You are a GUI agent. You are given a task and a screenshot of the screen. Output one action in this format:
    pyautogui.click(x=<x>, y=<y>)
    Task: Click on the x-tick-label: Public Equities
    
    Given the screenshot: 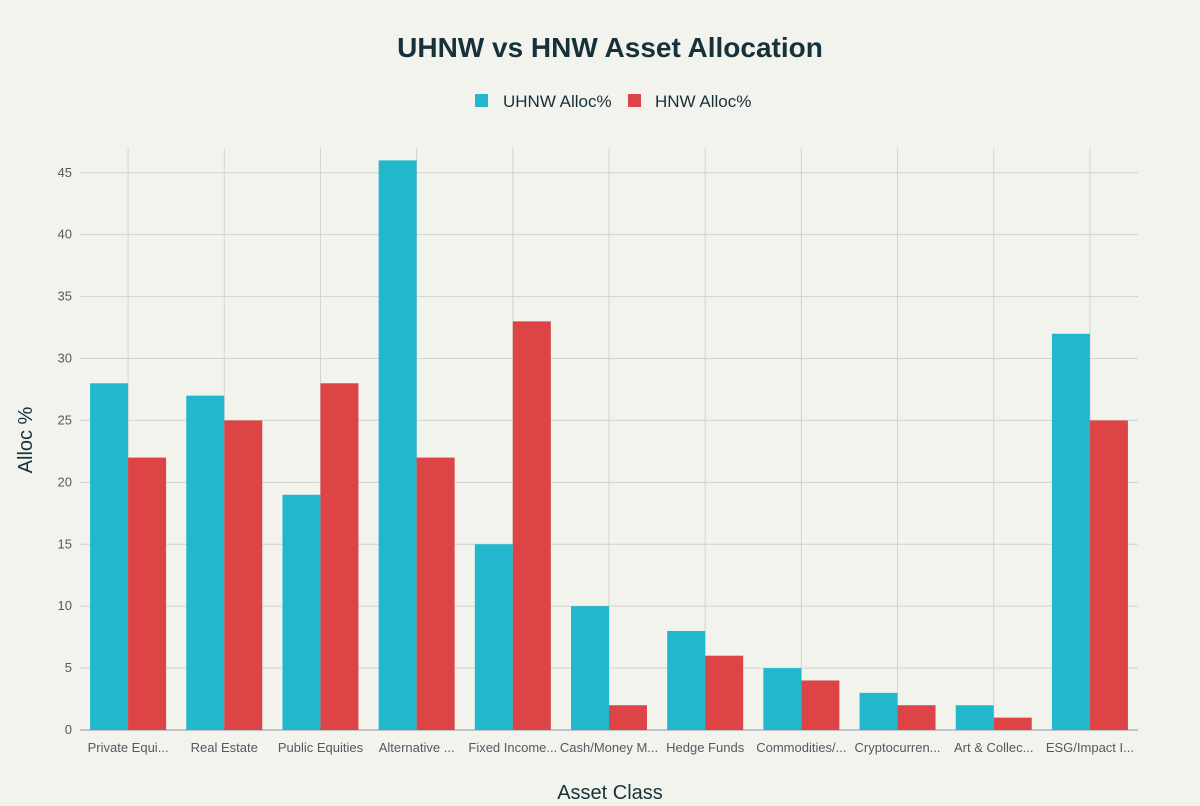 What is the action you would take?
    pyautogui.click(x=321, y=747)
    